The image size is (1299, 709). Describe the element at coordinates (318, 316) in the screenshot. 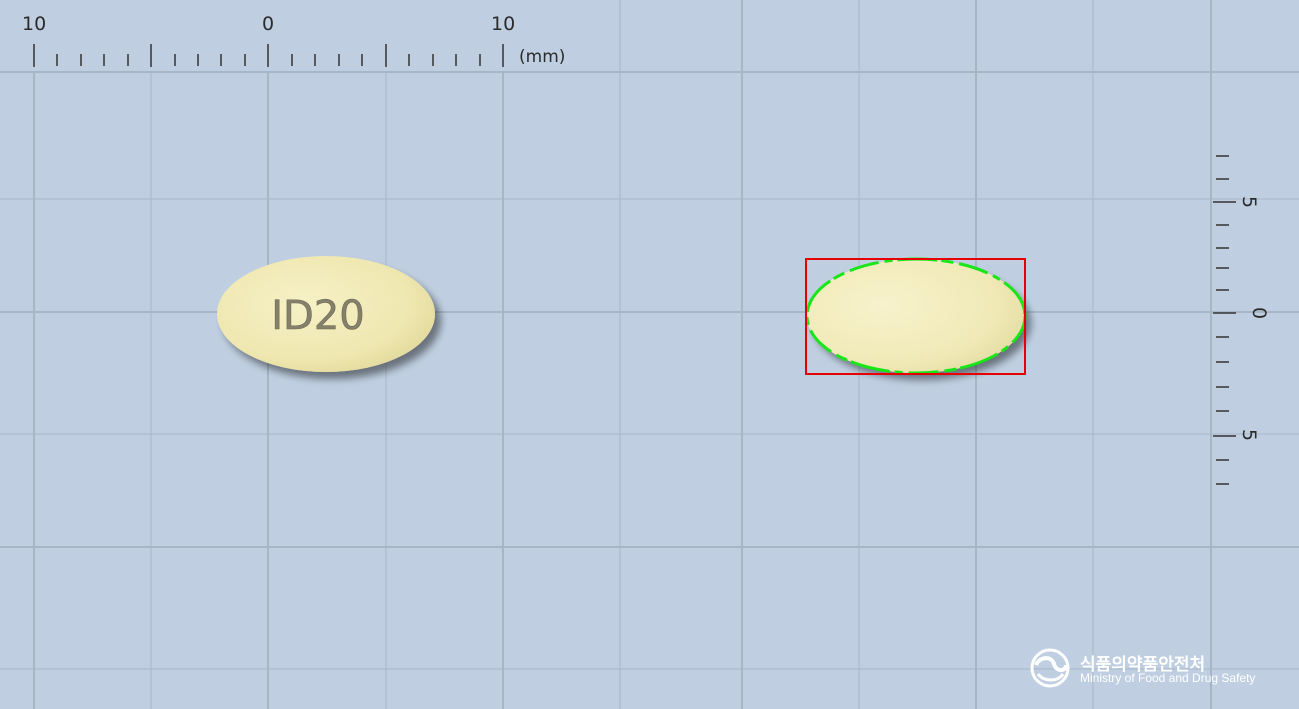

I see `pill-imprint-text: ID20` at that location.